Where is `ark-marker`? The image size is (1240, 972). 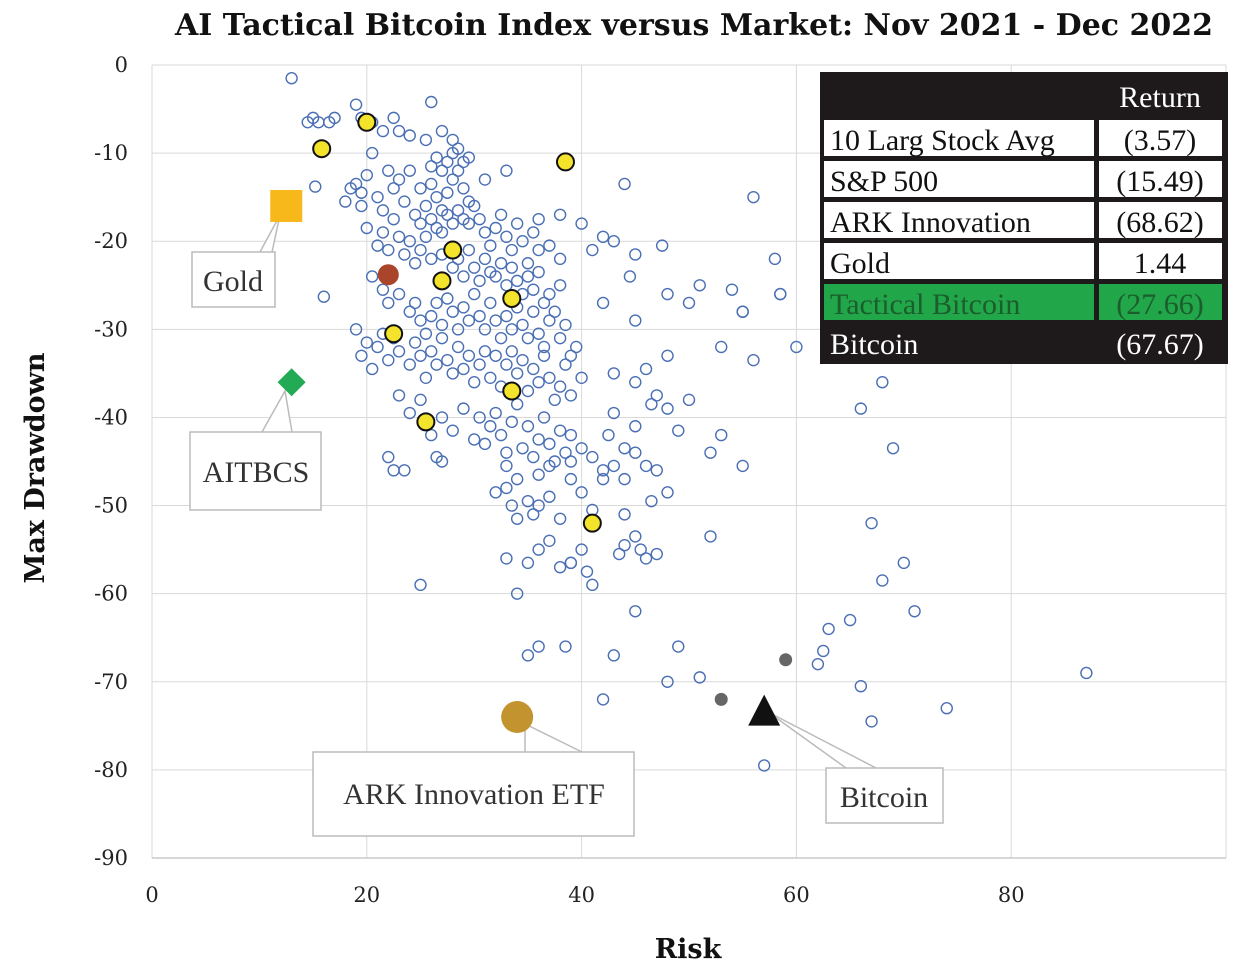 ark-marker is located at coordinates (517, 717).